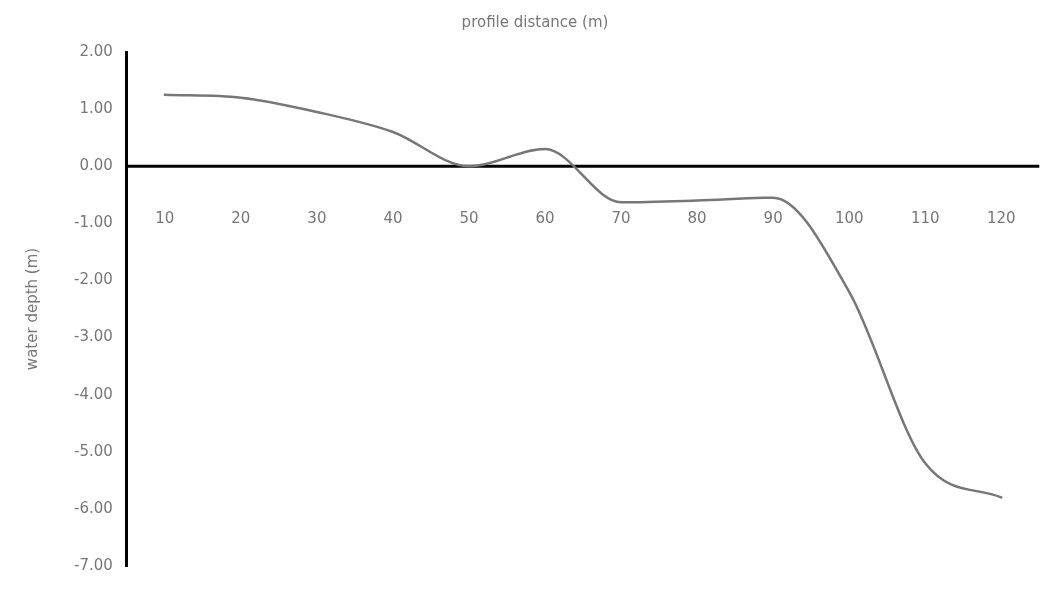 This screenshot has height=589, width=1060. I want to click on y-tick-label: -5.00, so click(93, 450).